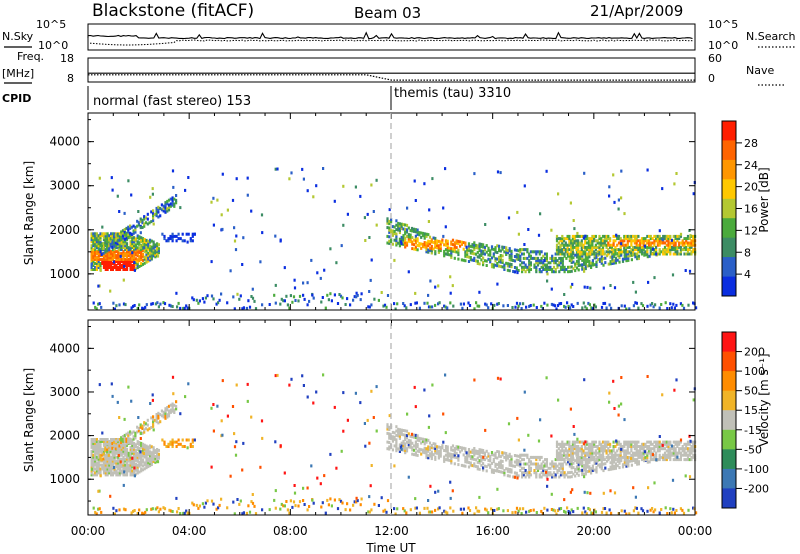 The height and width of the screenshot is (554, 800). Describe the element at coordinates (711, 78) in the screenshot. I see `freq-right-tick-bottom: 0` at that location.